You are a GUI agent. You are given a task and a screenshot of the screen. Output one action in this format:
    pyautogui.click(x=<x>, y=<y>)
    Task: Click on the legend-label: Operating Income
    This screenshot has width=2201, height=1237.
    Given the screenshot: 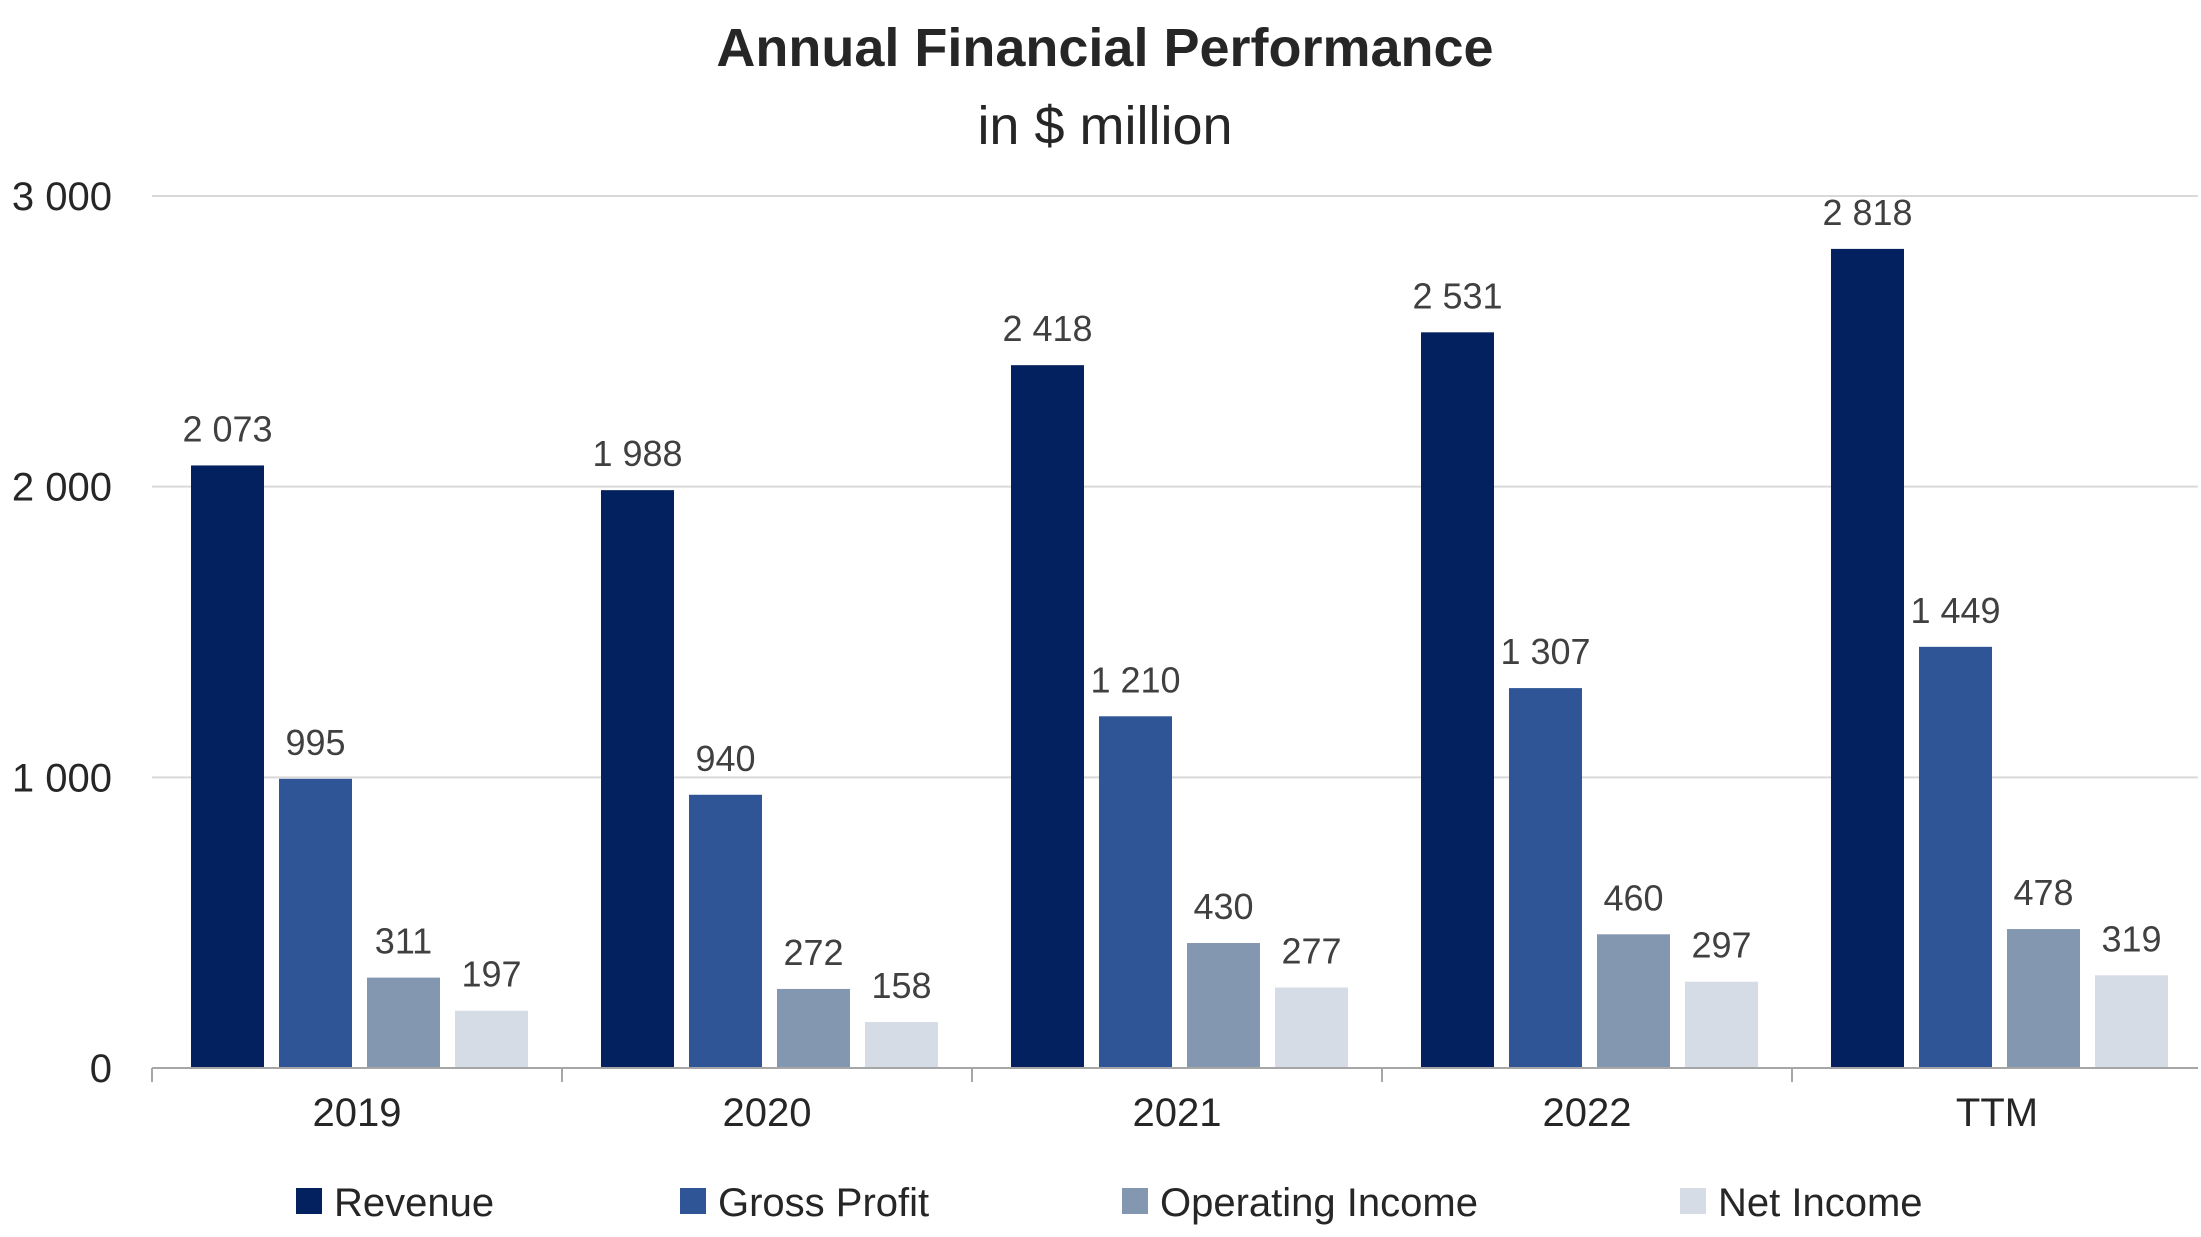 What is the action you would take?
    pyautogui.click(x=1319, y=1203)
    